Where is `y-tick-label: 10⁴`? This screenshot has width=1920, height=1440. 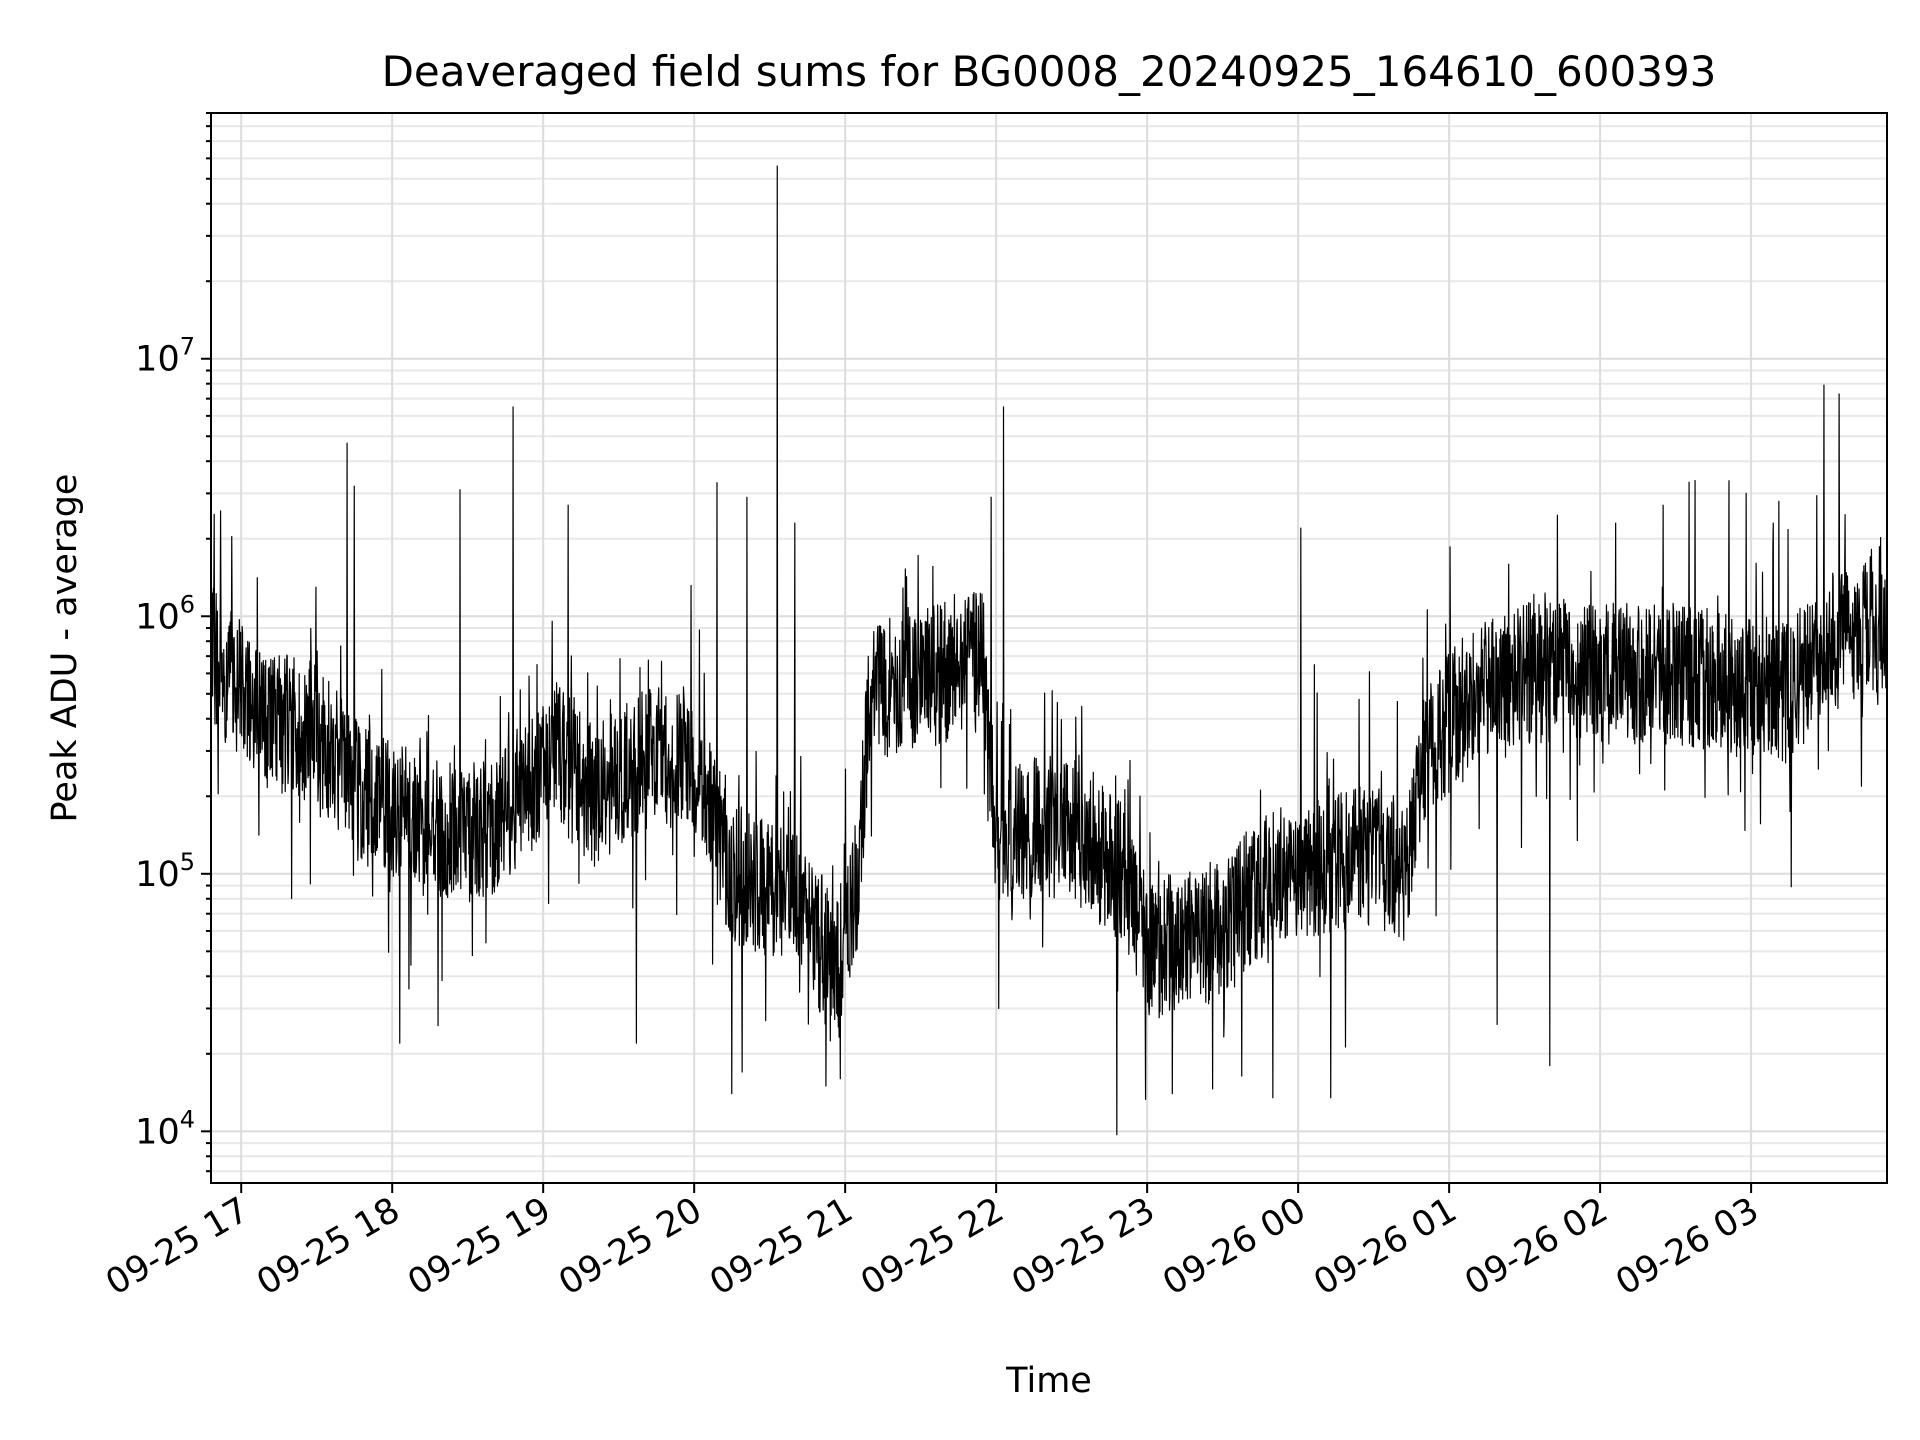 y-tick-label: 10⁴ is located at coordinates (165, 1128).